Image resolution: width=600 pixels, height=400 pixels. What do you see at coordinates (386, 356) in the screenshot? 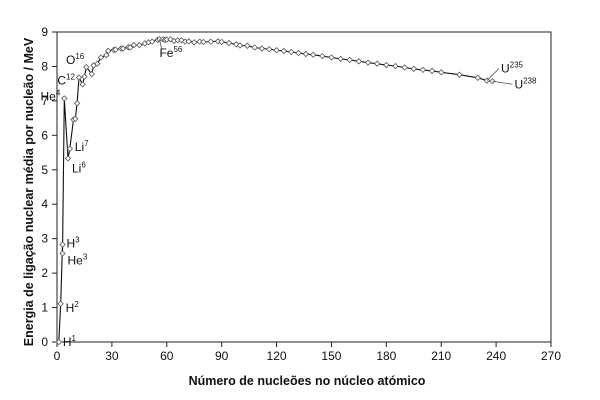
I see `x-tick-label: 180` at bounding box center [386, 356].